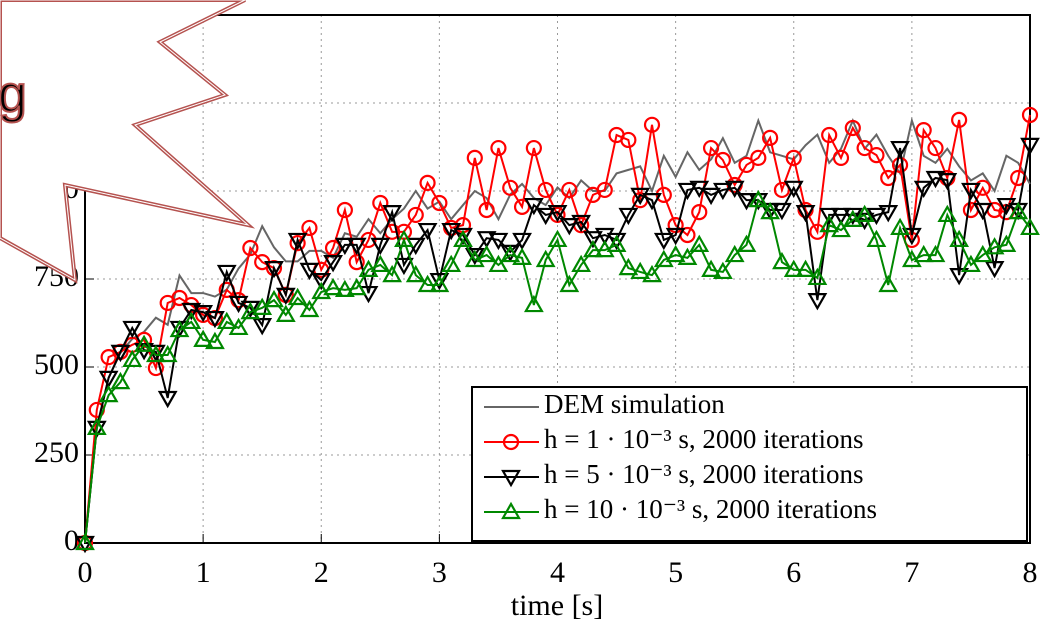 The image size is (1063, 636). Describe the element at coordinates (704, 474) in the screenshot. I see `legend-label: h = 5 · 10⁻³ s, 2000 iterations` at that location.